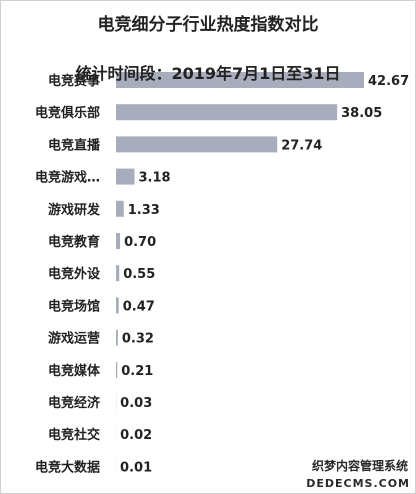  What do you see at coordinates (139, 306) in the screenshot?
I see `value-label: 0.47` at bounding box center [139, 306].